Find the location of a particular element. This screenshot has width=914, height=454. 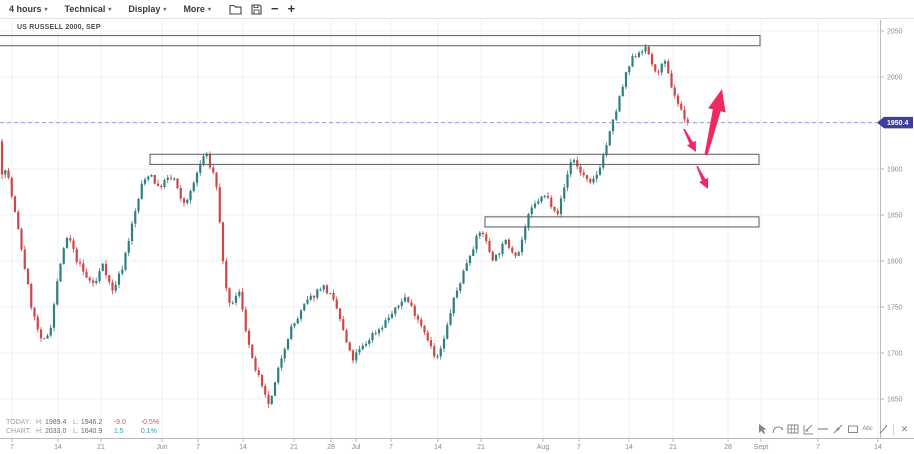

y-tick-label: 1900 is located at coordinates (895, 170).